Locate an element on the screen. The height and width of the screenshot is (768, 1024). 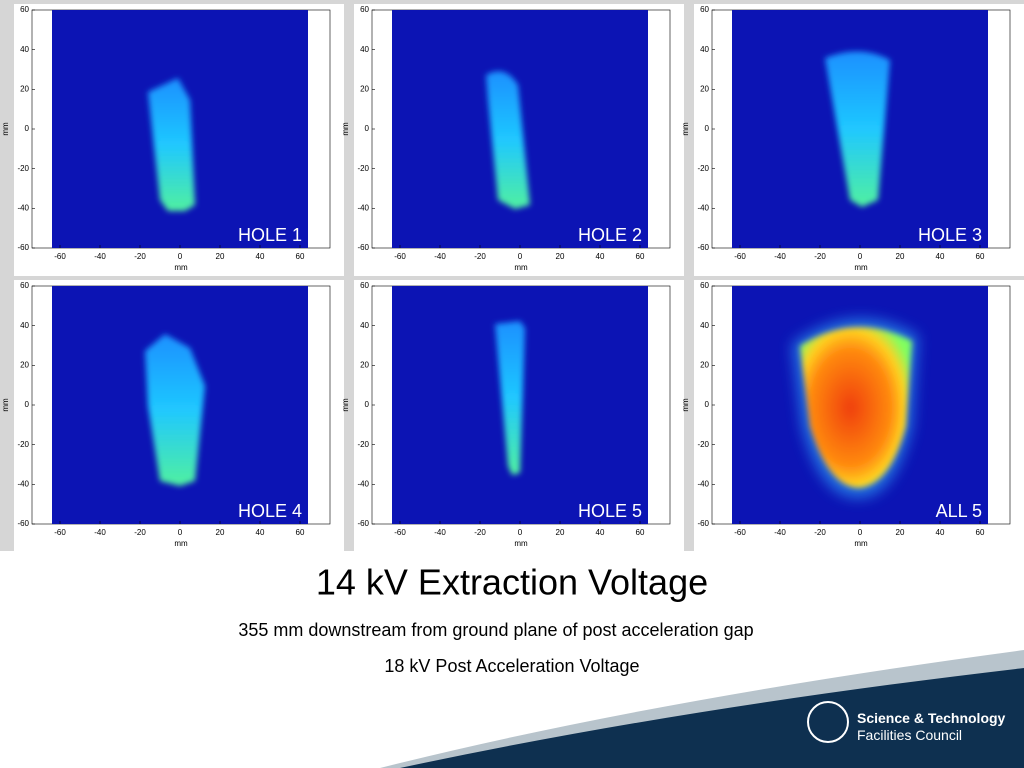
panel-label: HOLE 1 is located at coordinates (270, 235).